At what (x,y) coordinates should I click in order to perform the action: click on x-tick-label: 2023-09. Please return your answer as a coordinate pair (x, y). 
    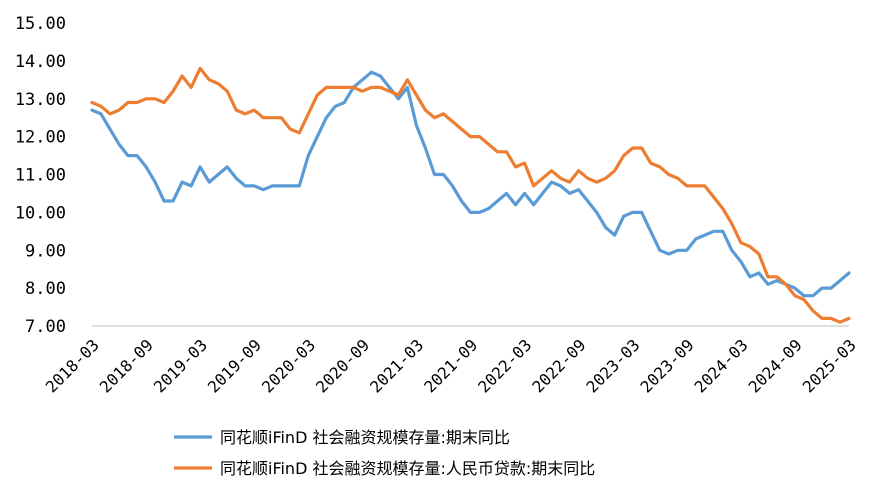
    Looking at the image, I should click on (666, 365).